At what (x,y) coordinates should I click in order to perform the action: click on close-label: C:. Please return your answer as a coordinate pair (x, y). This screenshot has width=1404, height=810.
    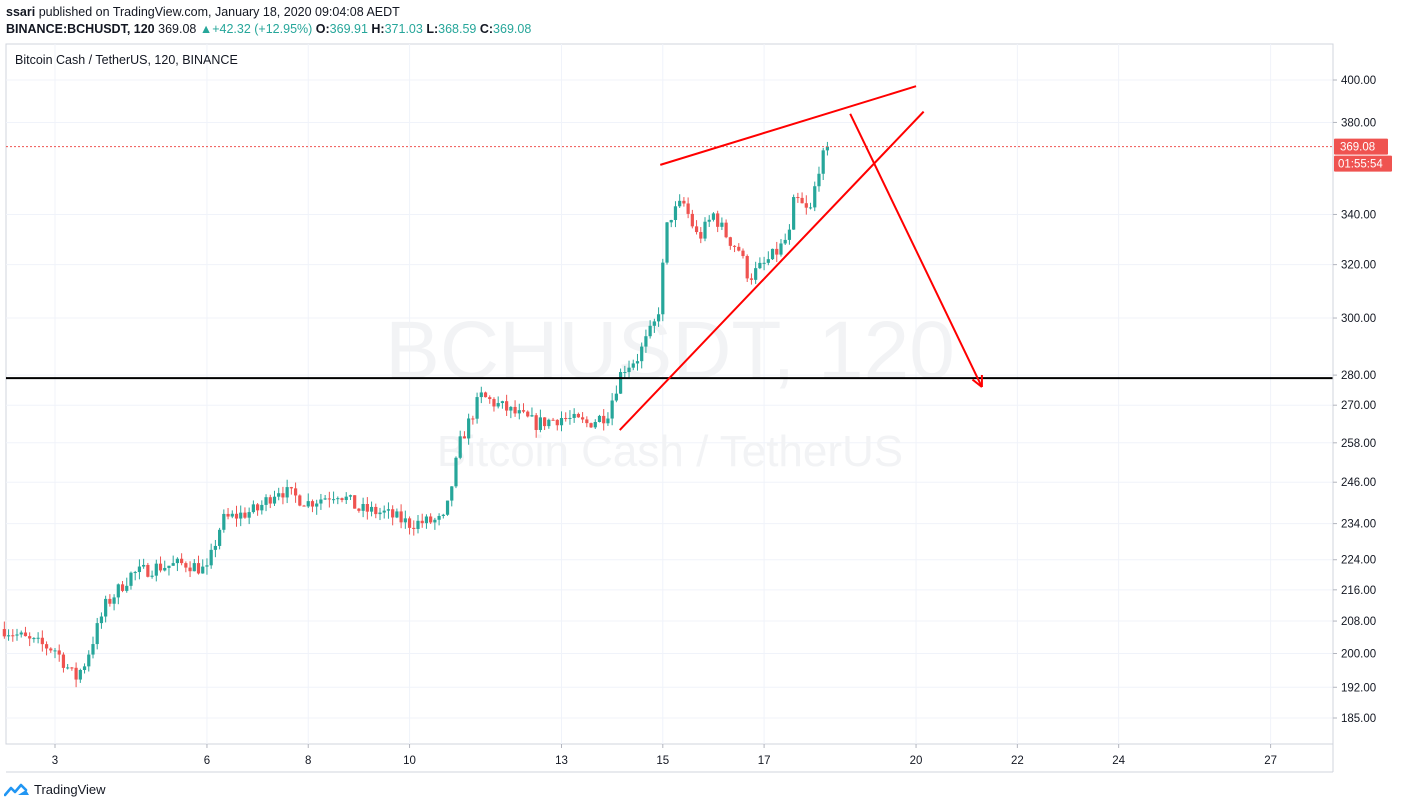
    Looking at the image, I should click on (486, 29).